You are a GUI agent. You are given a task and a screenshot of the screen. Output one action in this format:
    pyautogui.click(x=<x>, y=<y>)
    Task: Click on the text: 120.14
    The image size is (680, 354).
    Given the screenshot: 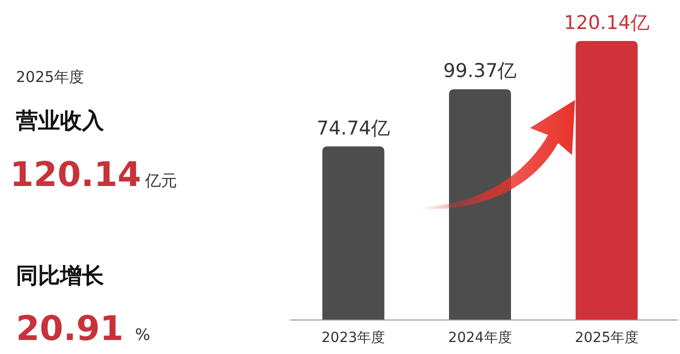 What is the action you would take?
    pyautogui.click(x=76, y=175)
    